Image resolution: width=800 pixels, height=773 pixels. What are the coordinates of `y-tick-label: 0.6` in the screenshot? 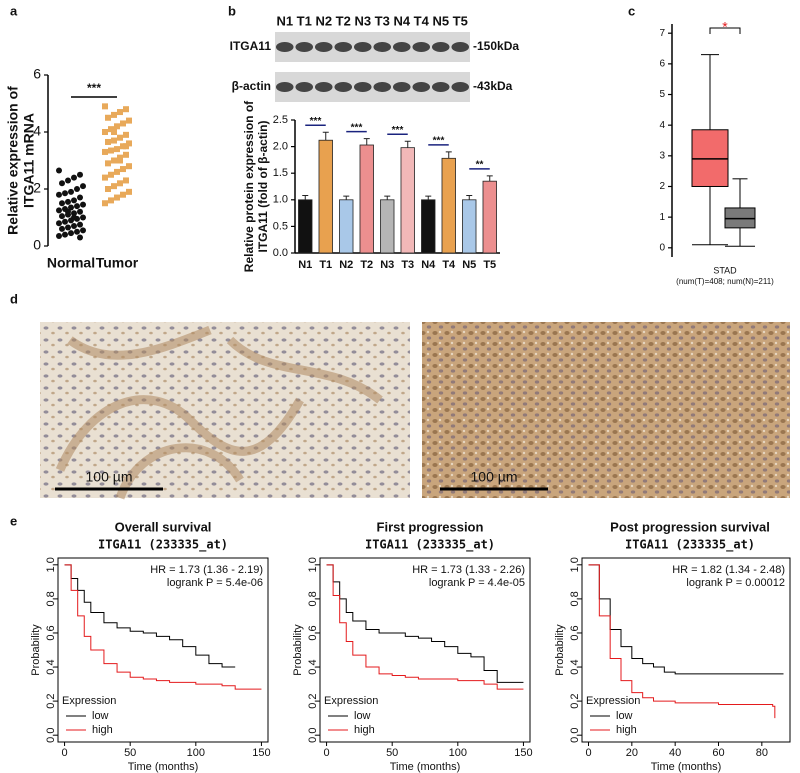 It's located at (51, 632).